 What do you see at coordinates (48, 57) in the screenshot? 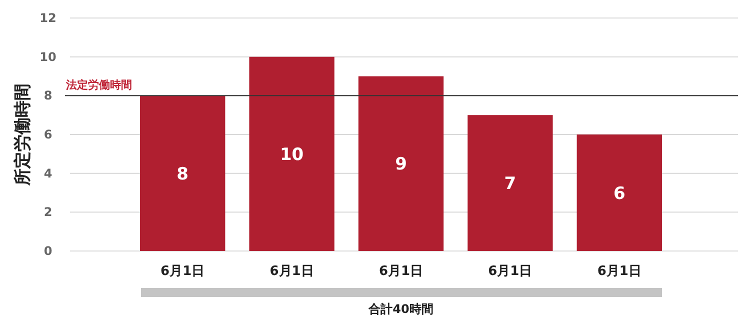
I see `y-tick-label: 10` at bounding box center [48, 57].